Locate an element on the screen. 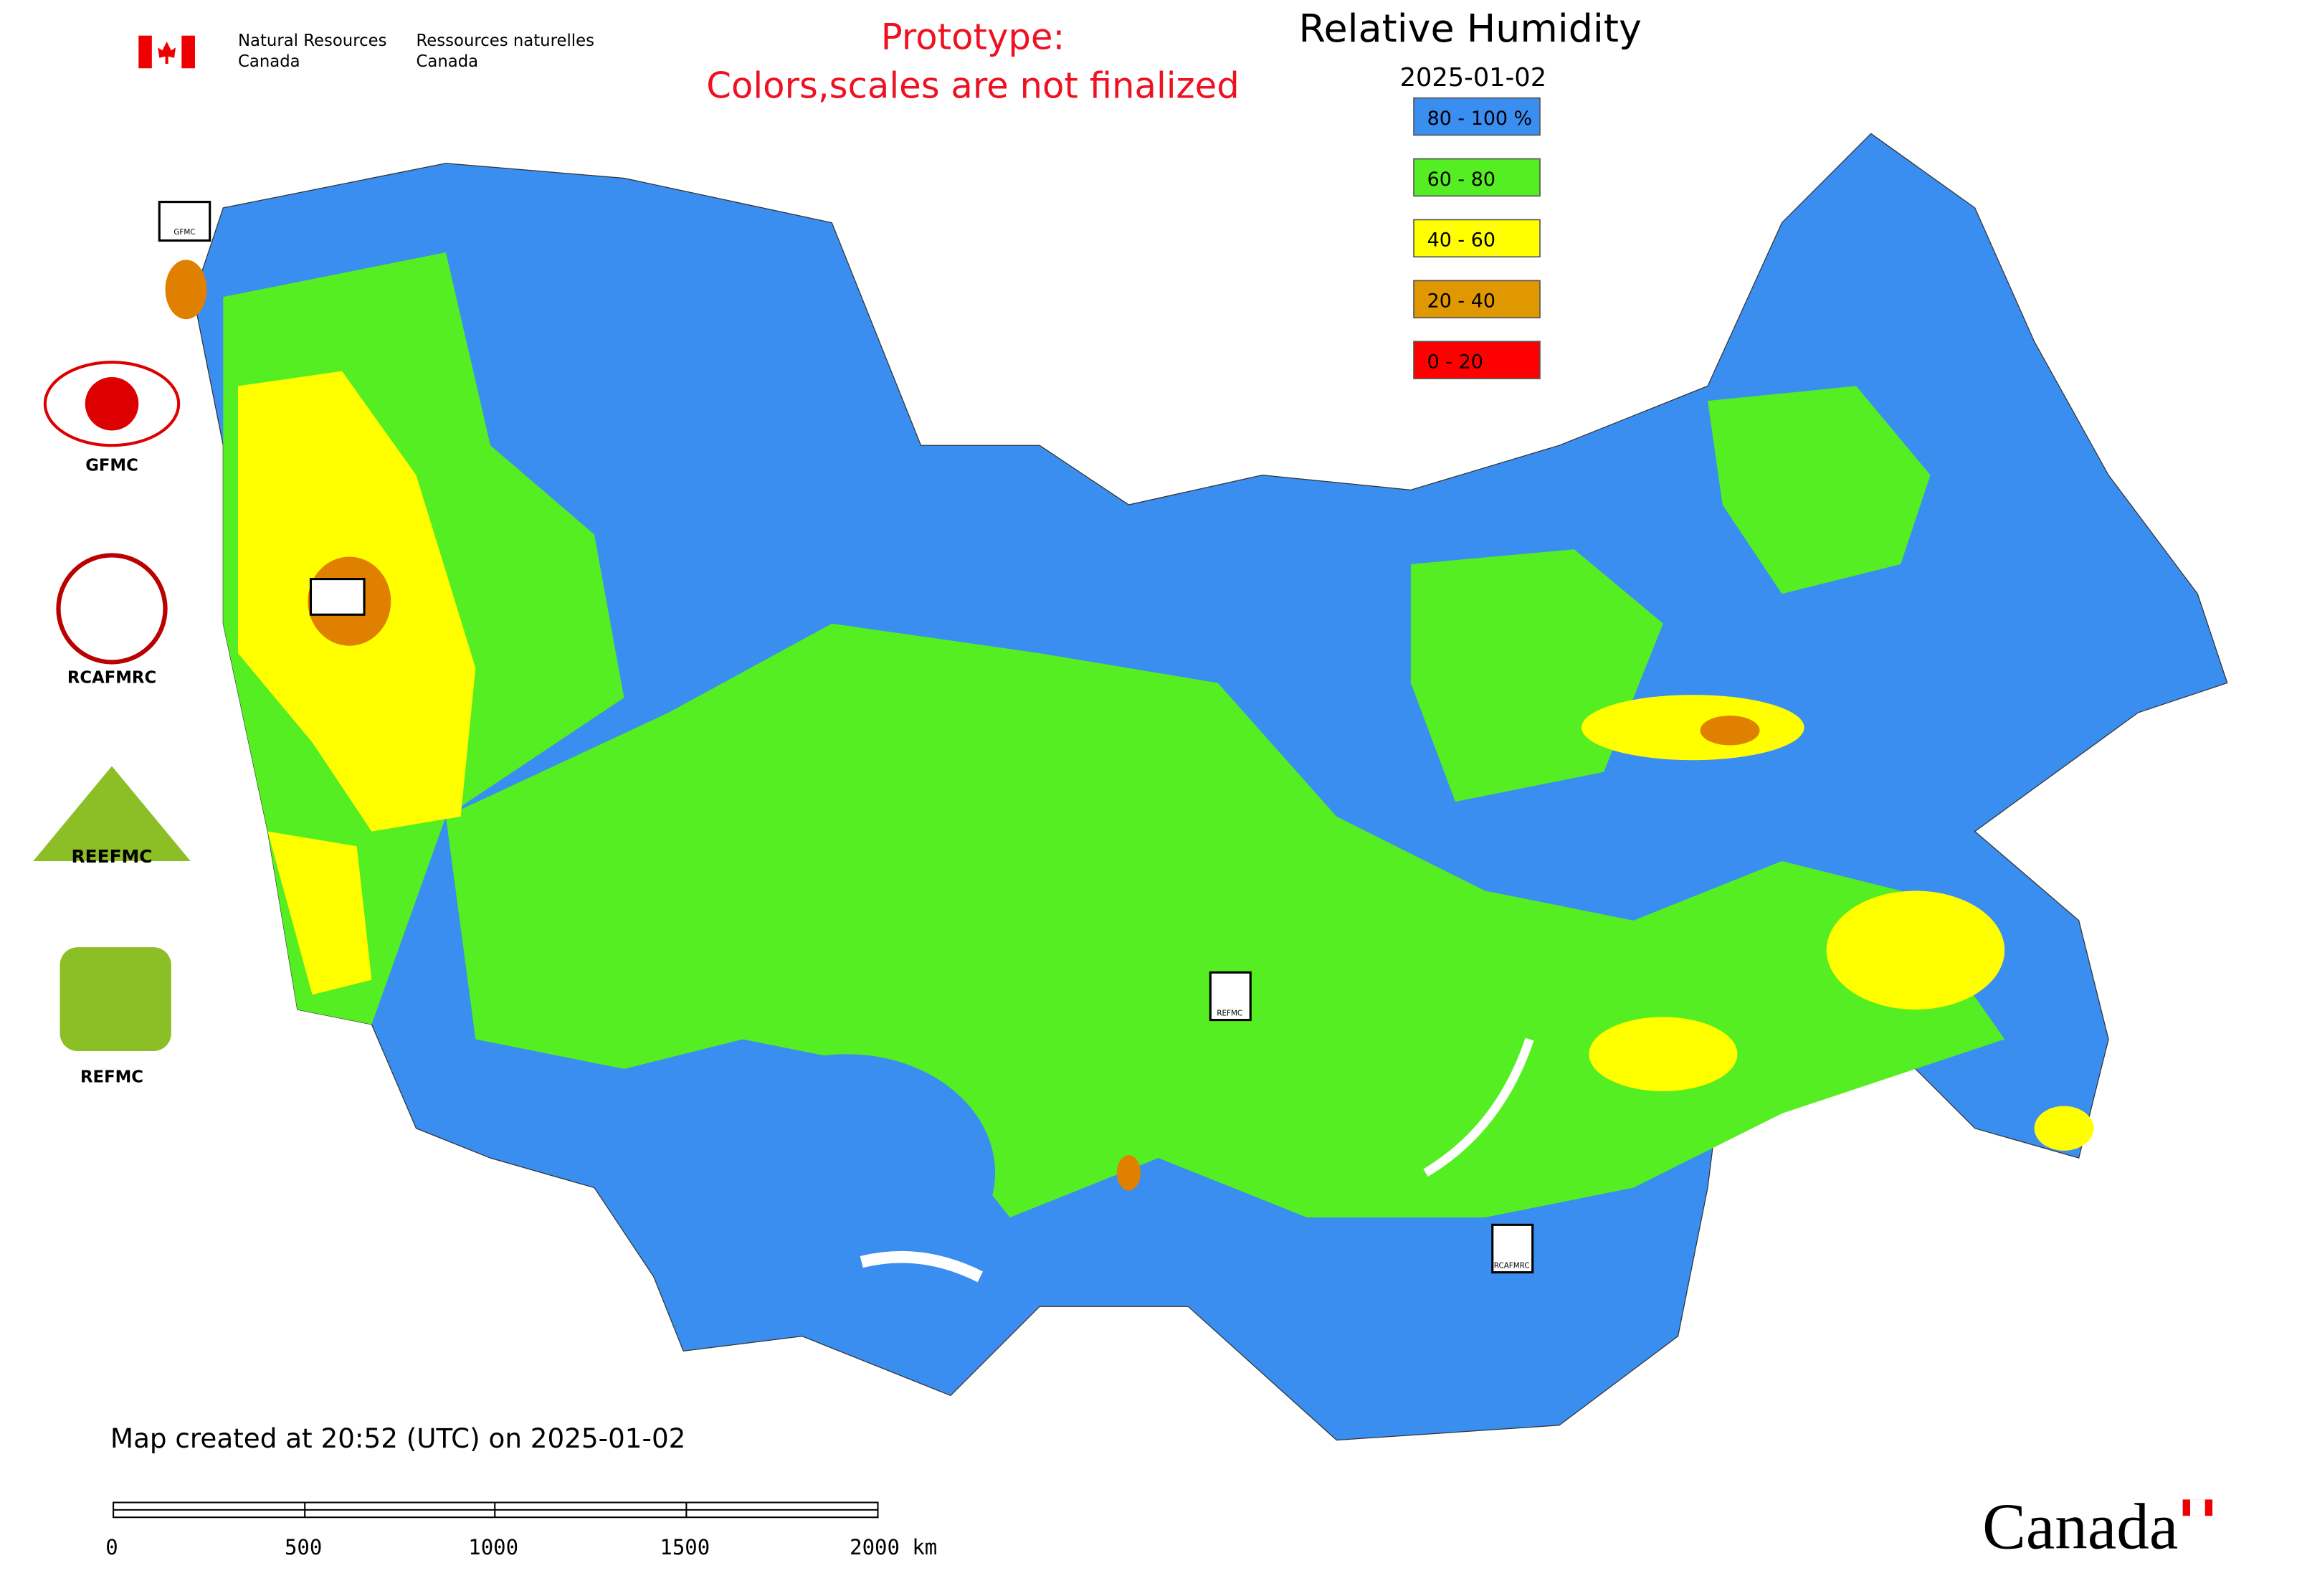 The height and width of the screenshot is (1596, 2302). prototype-note: Colors,scales are not finalized is located at coordinates (973, 86).